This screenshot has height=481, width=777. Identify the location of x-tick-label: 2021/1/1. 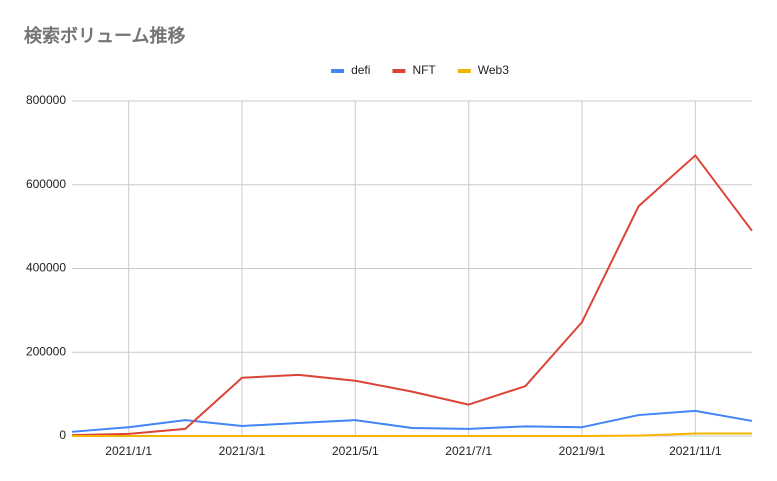
(128, 451).